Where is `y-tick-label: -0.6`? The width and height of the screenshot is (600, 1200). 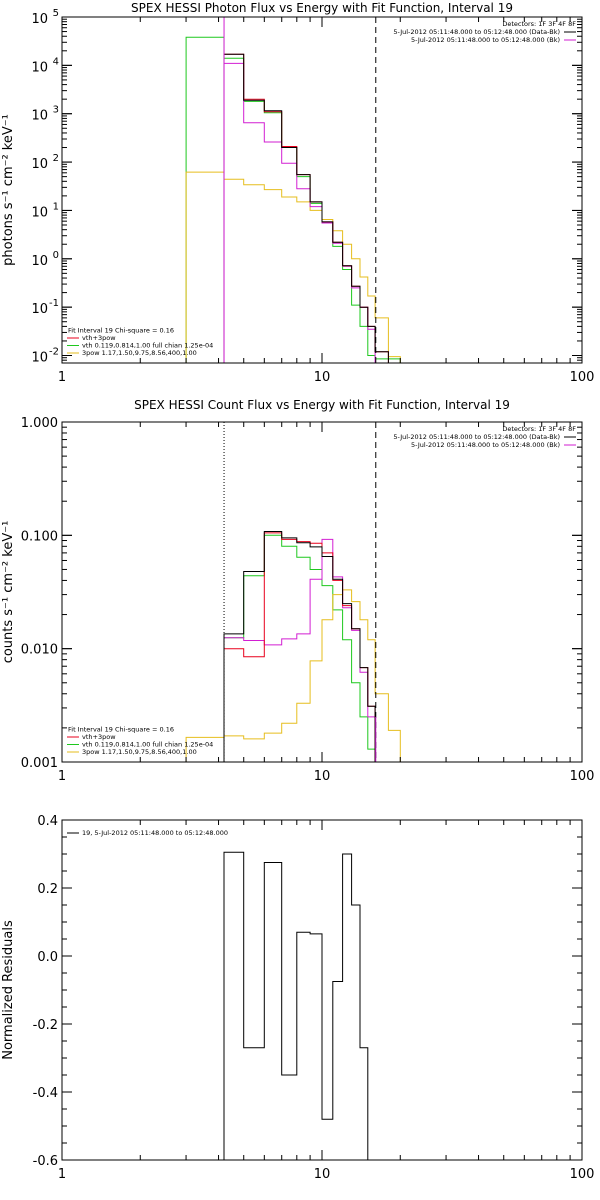
y-tick-label: -0.6 is located at coordinates (45, 1161).